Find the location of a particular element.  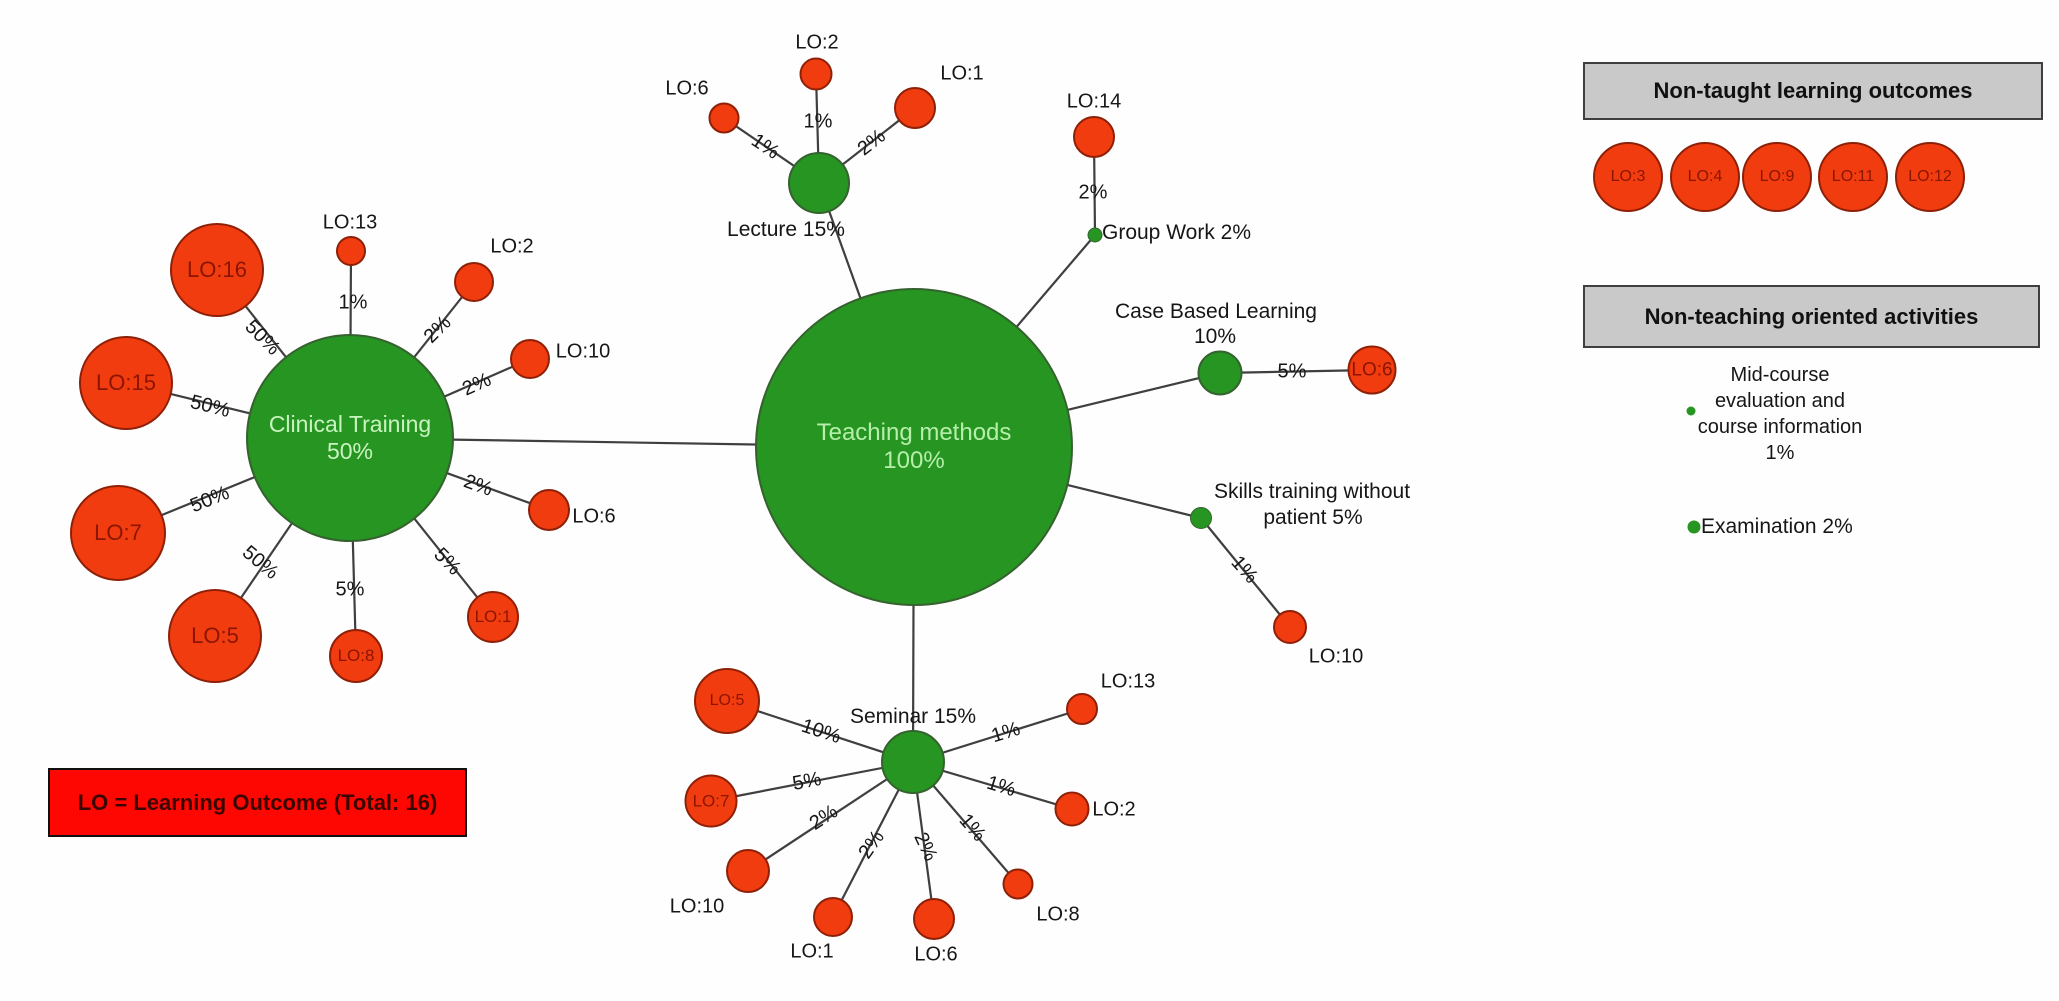

lo4-label: LO:4 is located at coordinates (1705, 176).